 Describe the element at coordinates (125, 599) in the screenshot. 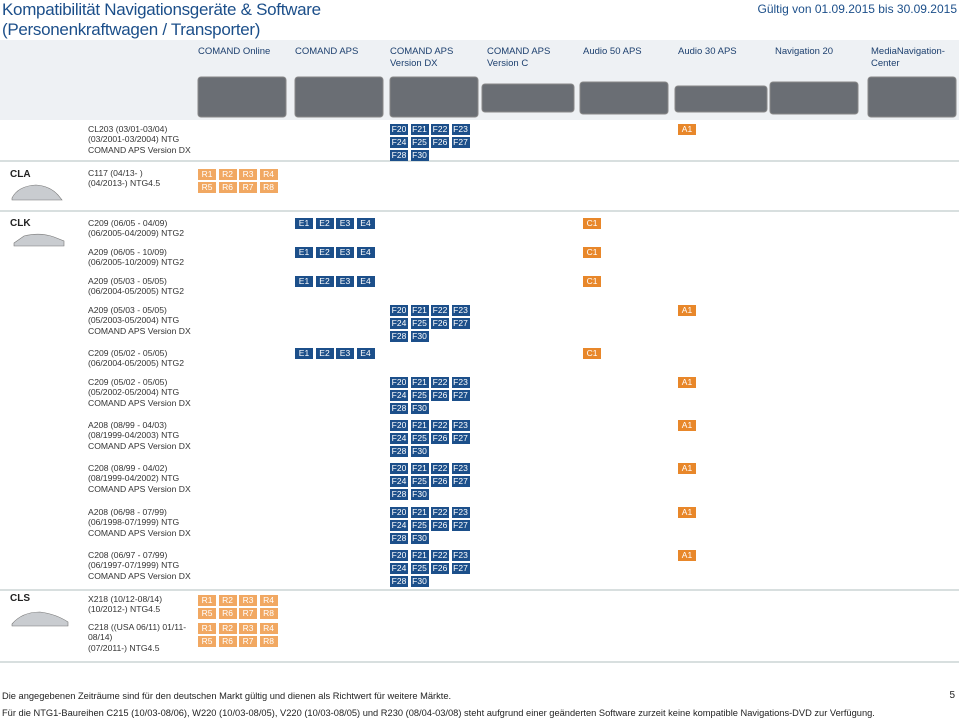

I see `row-text: X218 (10/12-08/14)` at that location.